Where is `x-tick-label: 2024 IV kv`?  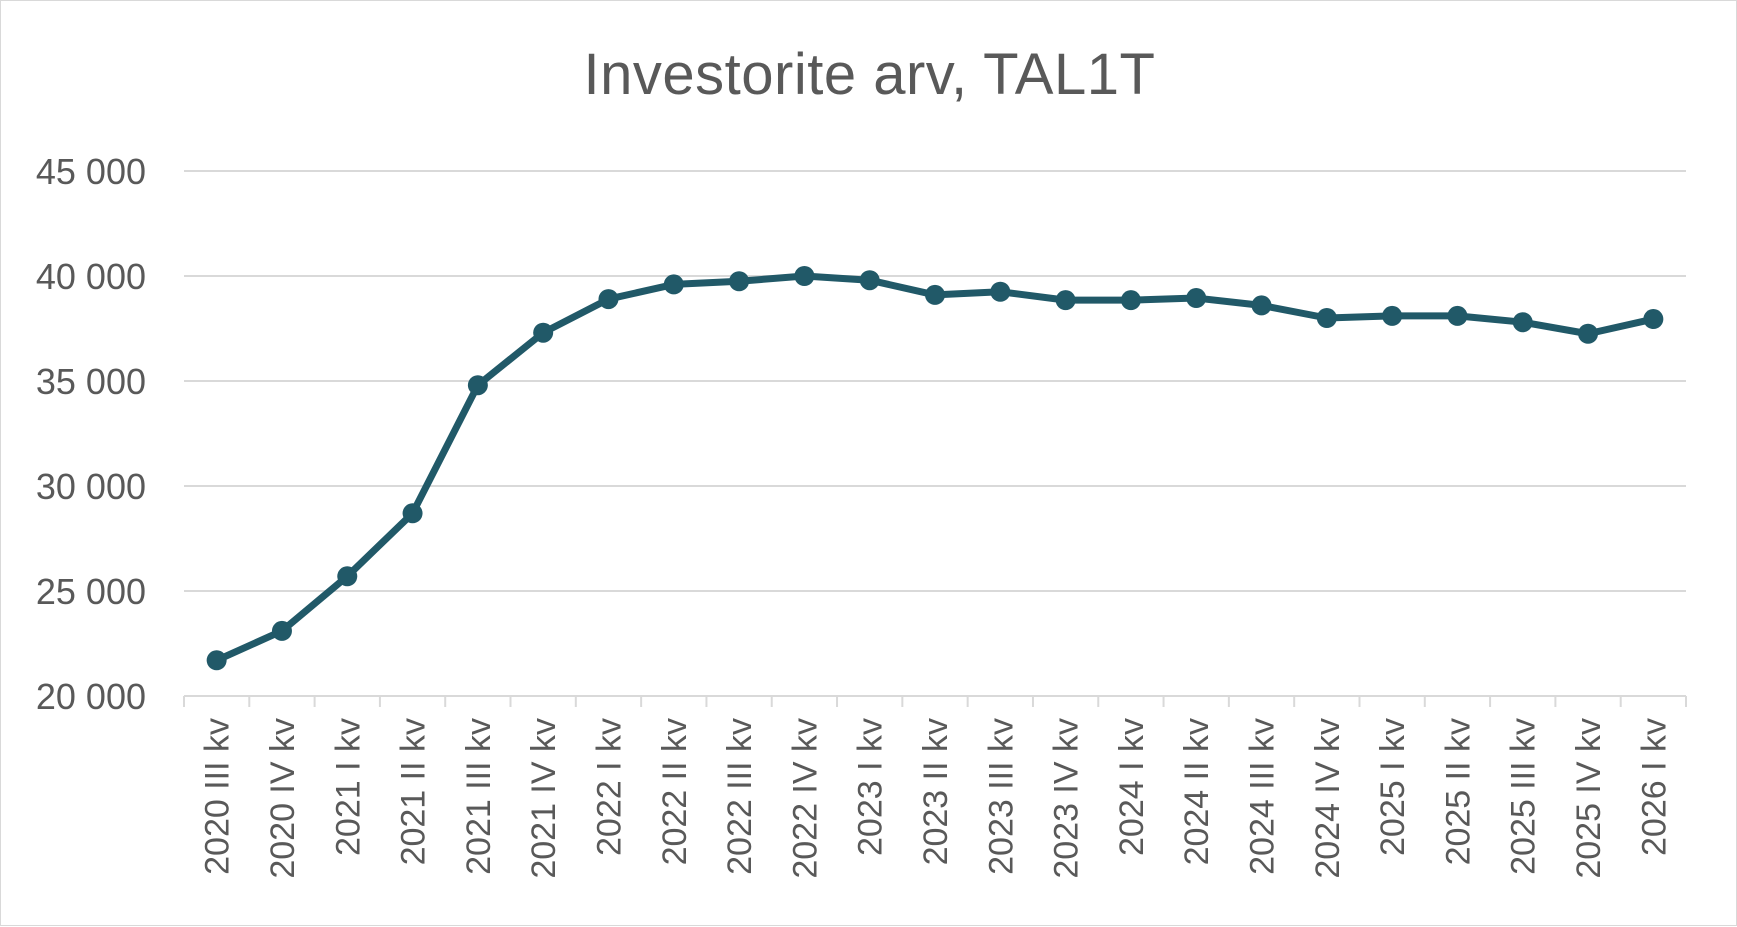
x-tick-label: 2024 IV kv is located at coordinates (1328, 798).